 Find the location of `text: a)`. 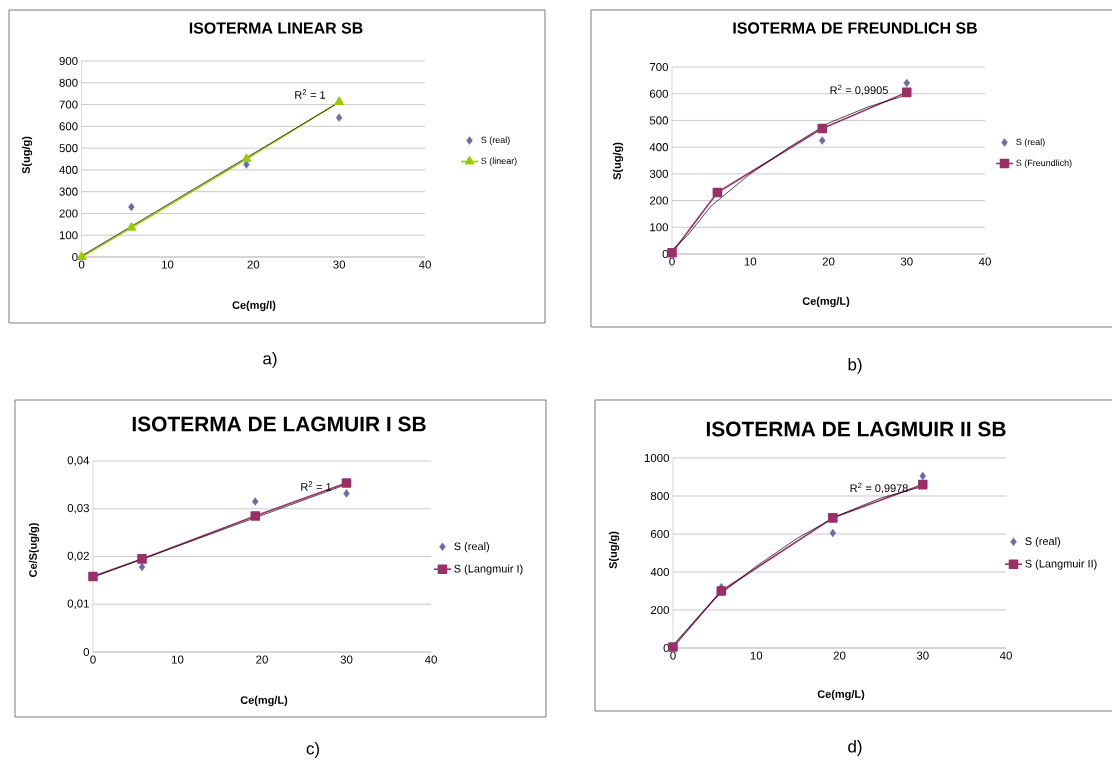

text: a) is located at coordinates (270, 360).